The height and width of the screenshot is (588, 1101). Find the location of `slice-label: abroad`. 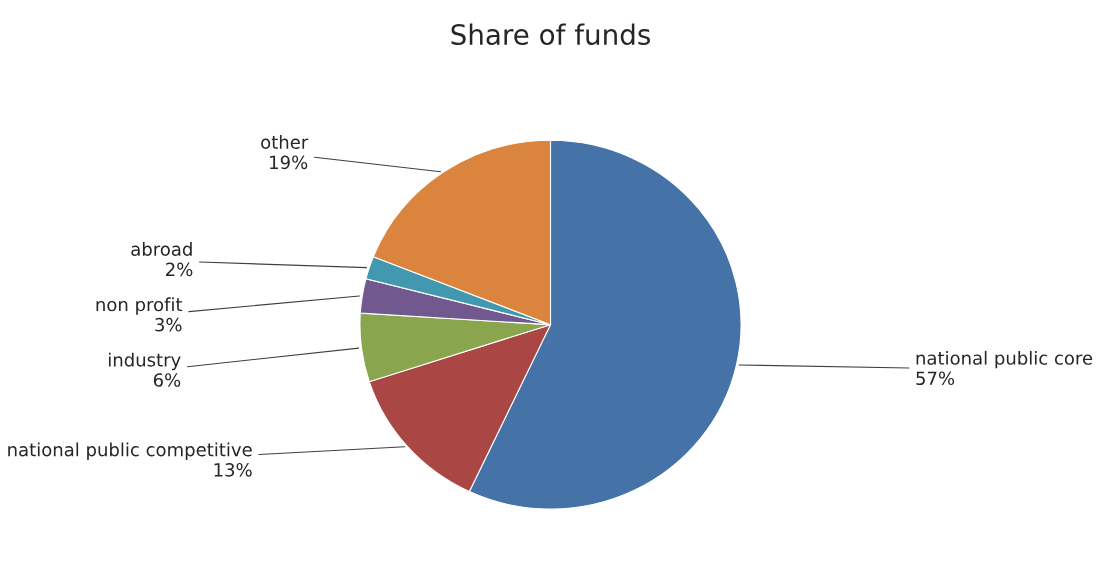

slice-label: abroad is located at coordinates (161, 248).